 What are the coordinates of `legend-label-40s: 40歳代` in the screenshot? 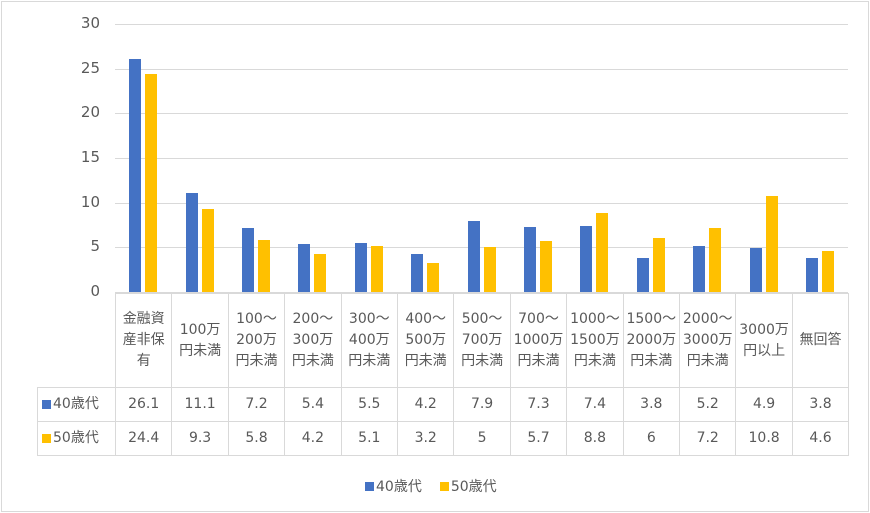 It's located at (399, 487).